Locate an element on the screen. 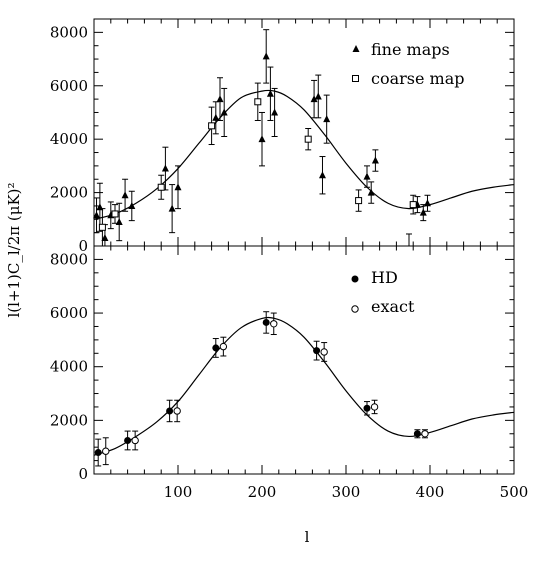 This screenshot has width=540, height=561. x-tick-label: 100 is located at coordinates (178, 492).